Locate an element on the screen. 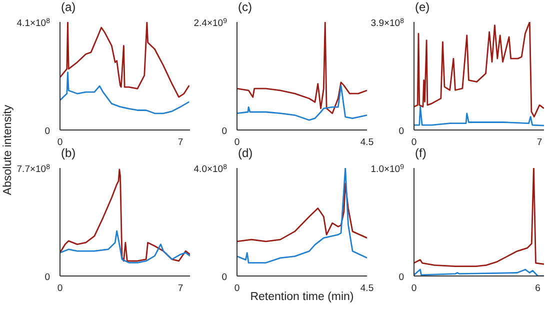  y-tick-label: 4.0×10$^{8}$ is located at coordinates (211, 169).